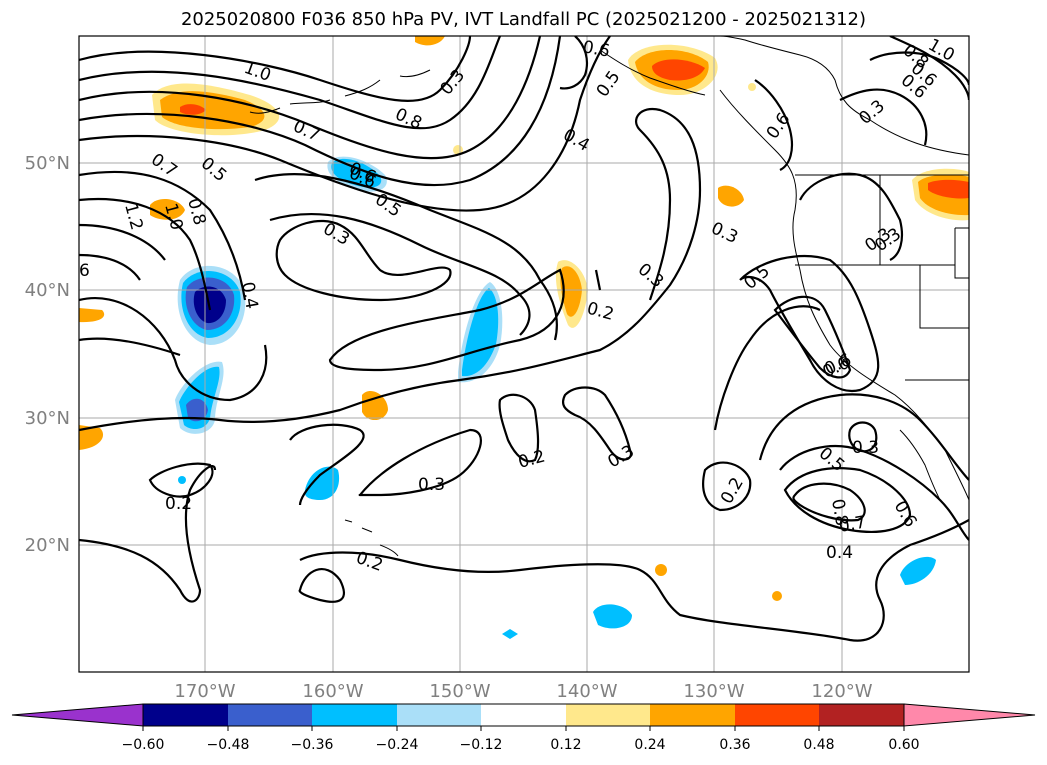 The width and height of the screenshot is (1047, 765). What do you see at coordinates (375, 405) in the screenshot?
I see `pos-anomaly-small3` at bounding box center [375, 405].